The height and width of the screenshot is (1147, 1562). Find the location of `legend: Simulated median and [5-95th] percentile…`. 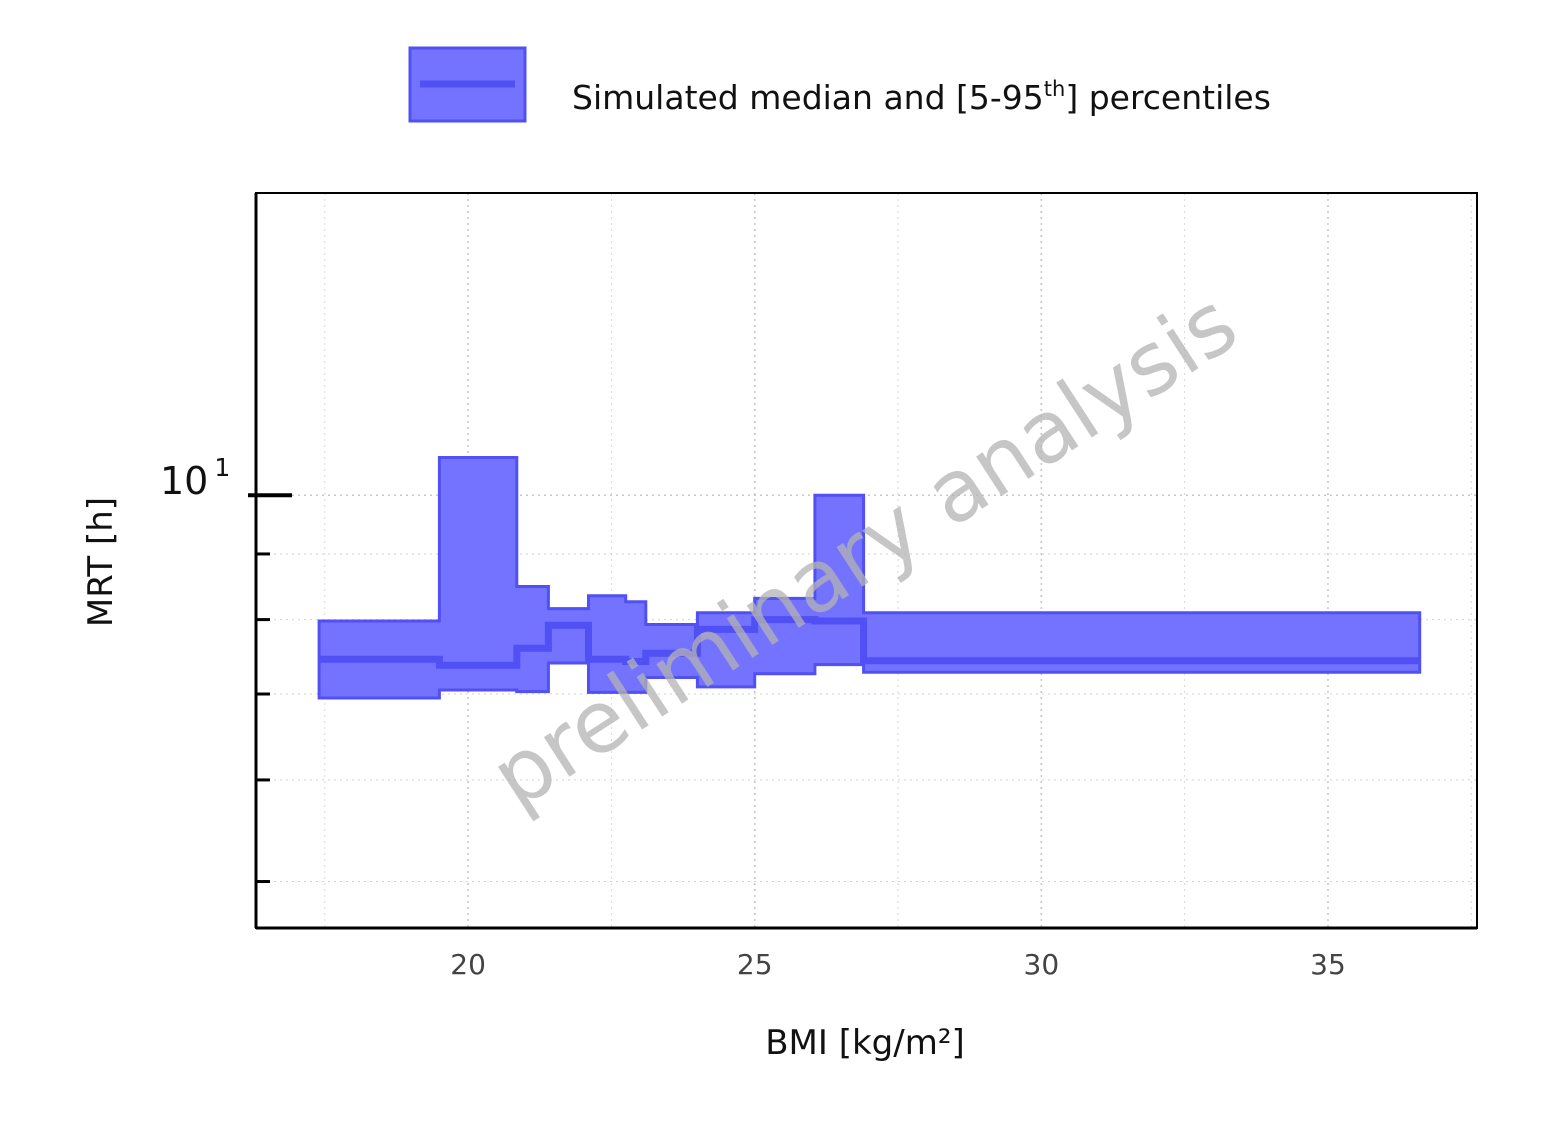

legend: Simulated median and [5-95th] percentile… is located at coordinates (839, 84).